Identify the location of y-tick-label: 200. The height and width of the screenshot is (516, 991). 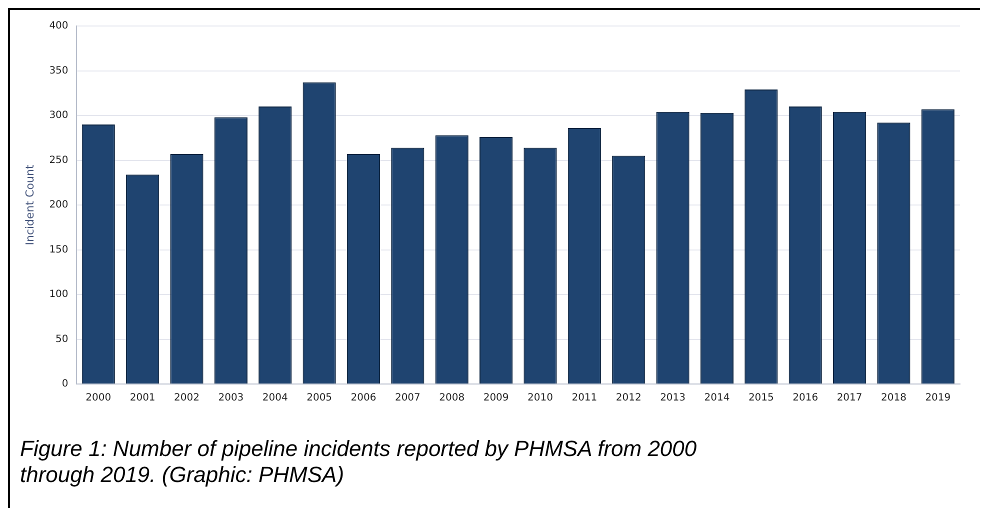
(58, 205).